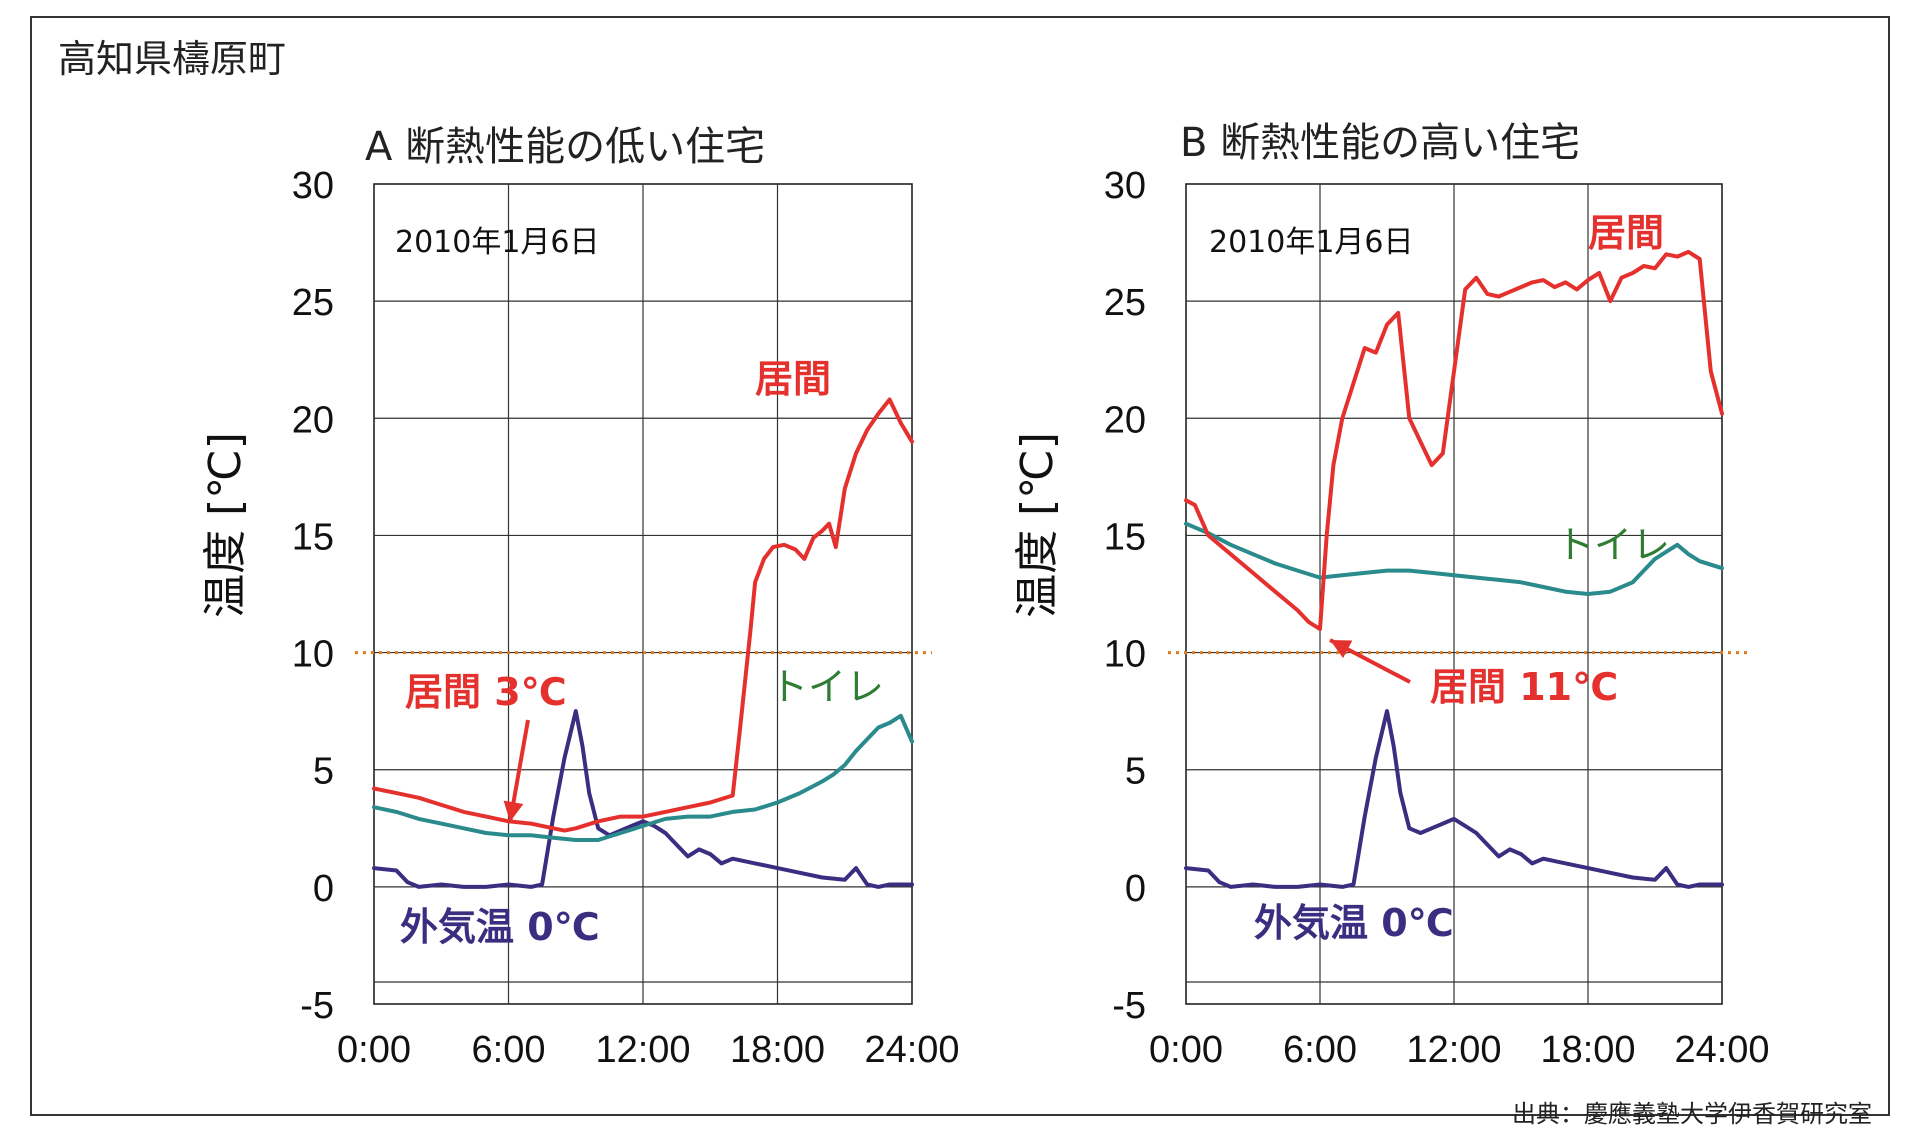  I want to click on region-title: 高知県檮原町, so click(172, 59).